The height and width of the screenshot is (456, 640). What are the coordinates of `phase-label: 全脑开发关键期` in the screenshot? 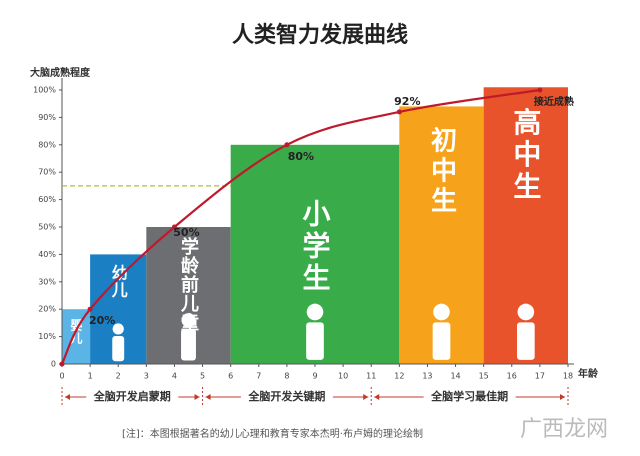 It's located at (286, 396).